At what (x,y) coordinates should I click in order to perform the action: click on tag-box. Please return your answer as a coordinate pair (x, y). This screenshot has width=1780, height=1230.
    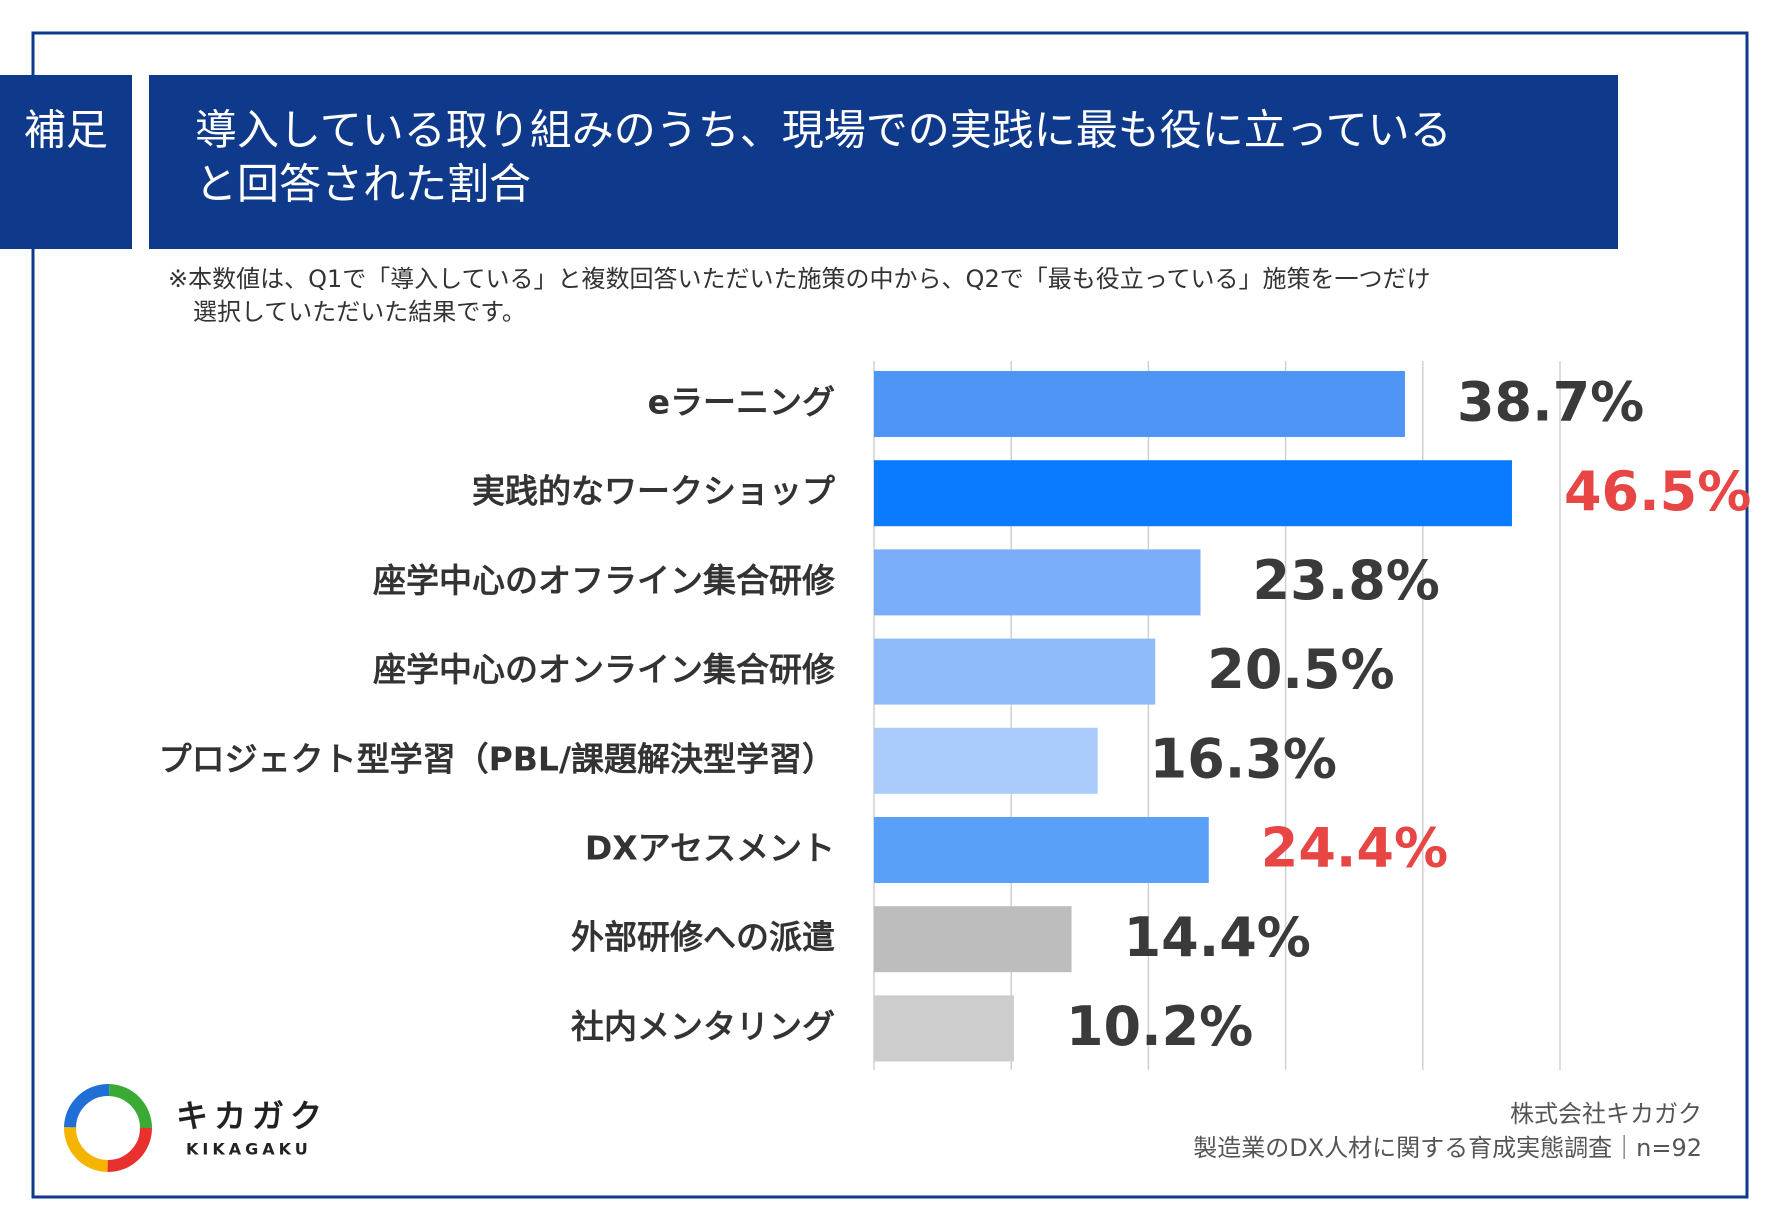
    Looking at the image, I should click on (66, 162).